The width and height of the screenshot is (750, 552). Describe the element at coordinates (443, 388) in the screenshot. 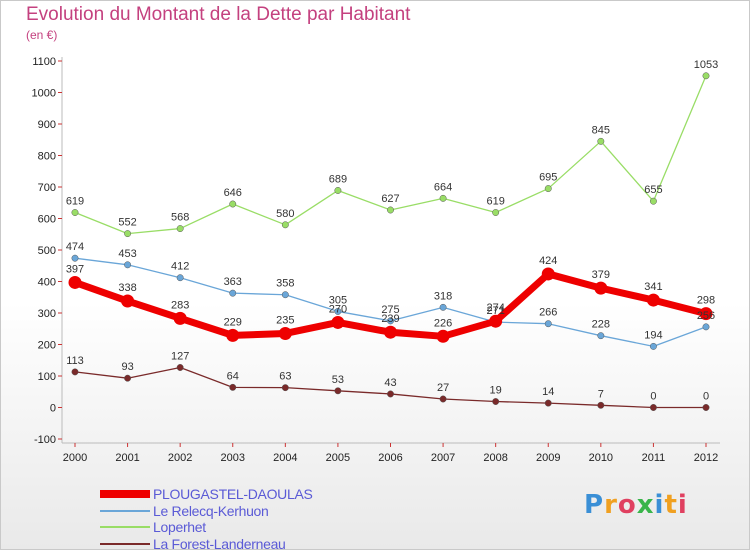

I see `data-label: 27` at that location.